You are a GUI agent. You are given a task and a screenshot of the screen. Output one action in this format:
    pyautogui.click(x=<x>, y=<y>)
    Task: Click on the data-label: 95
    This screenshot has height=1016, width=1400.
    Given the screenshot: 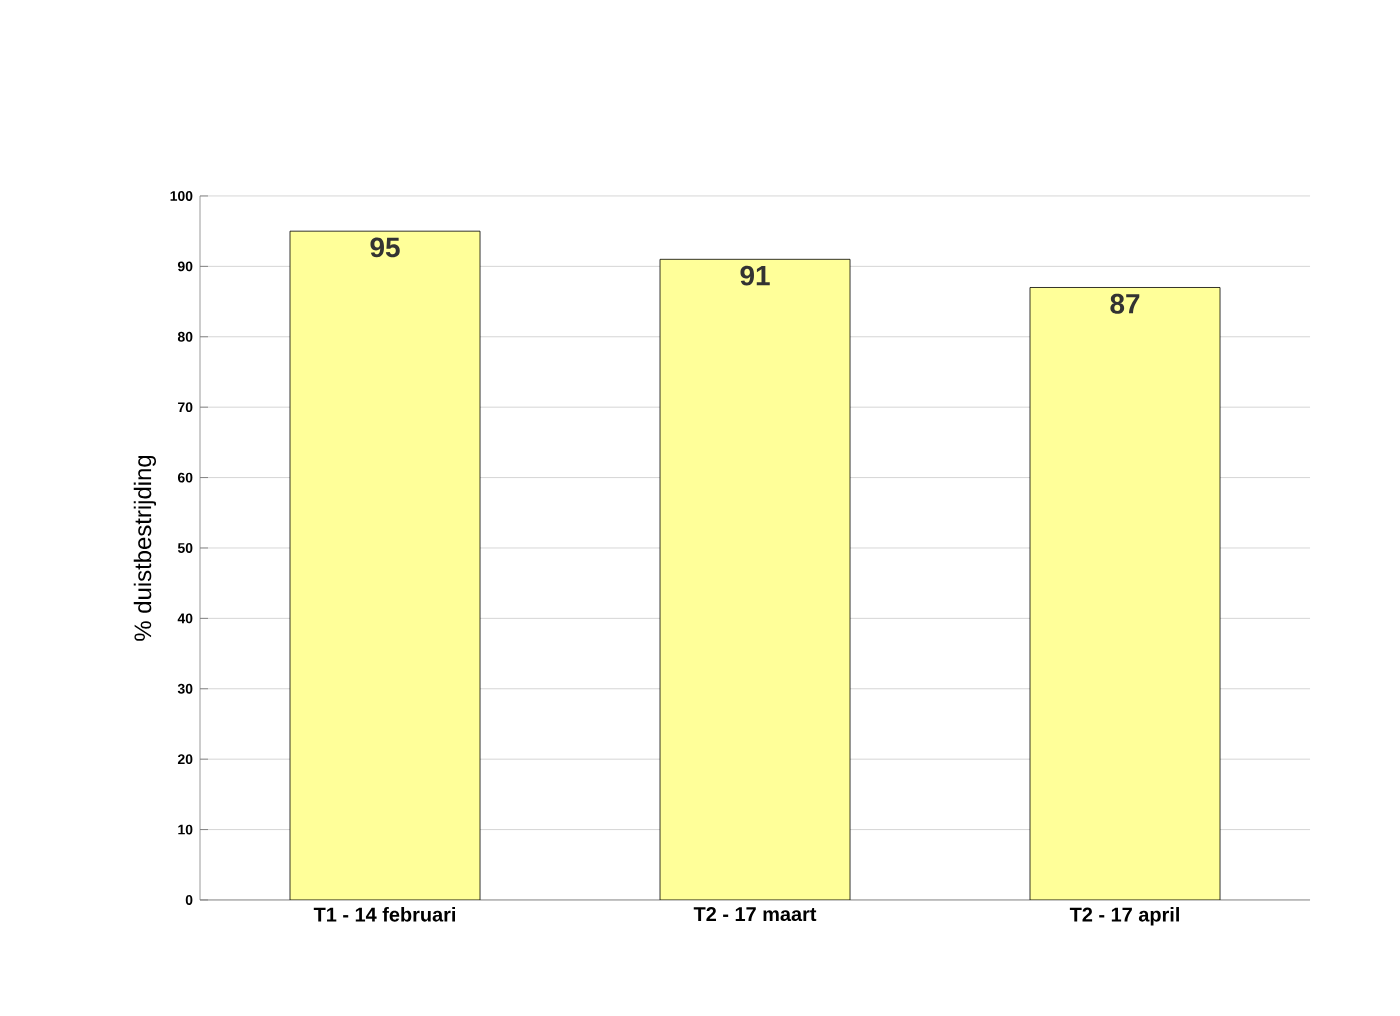 What is the action you would take?
    pyautogui.click(x=385, y=247)
    